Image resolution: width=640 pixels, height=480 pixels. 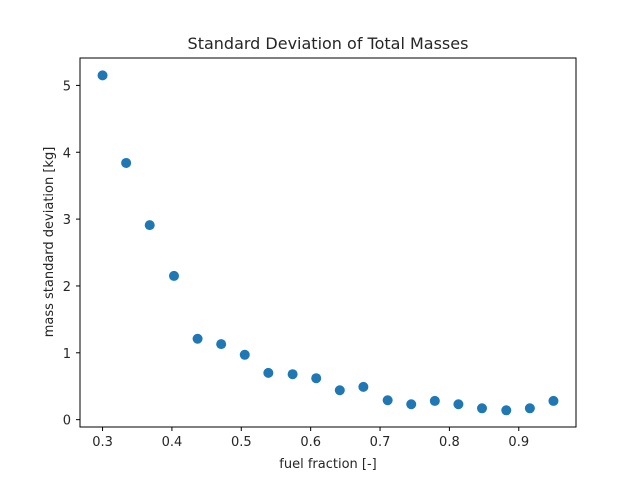 I want to click on x-tick-label: 0.7, so click(x=380, y=442).